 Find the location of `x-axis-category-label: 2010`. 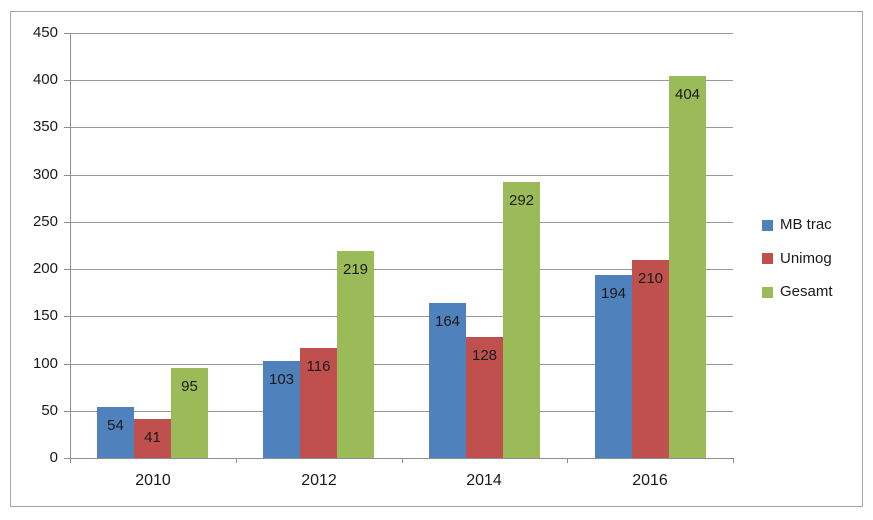

x-axis-category-label: 2010 is located at coordinates (153, 480).